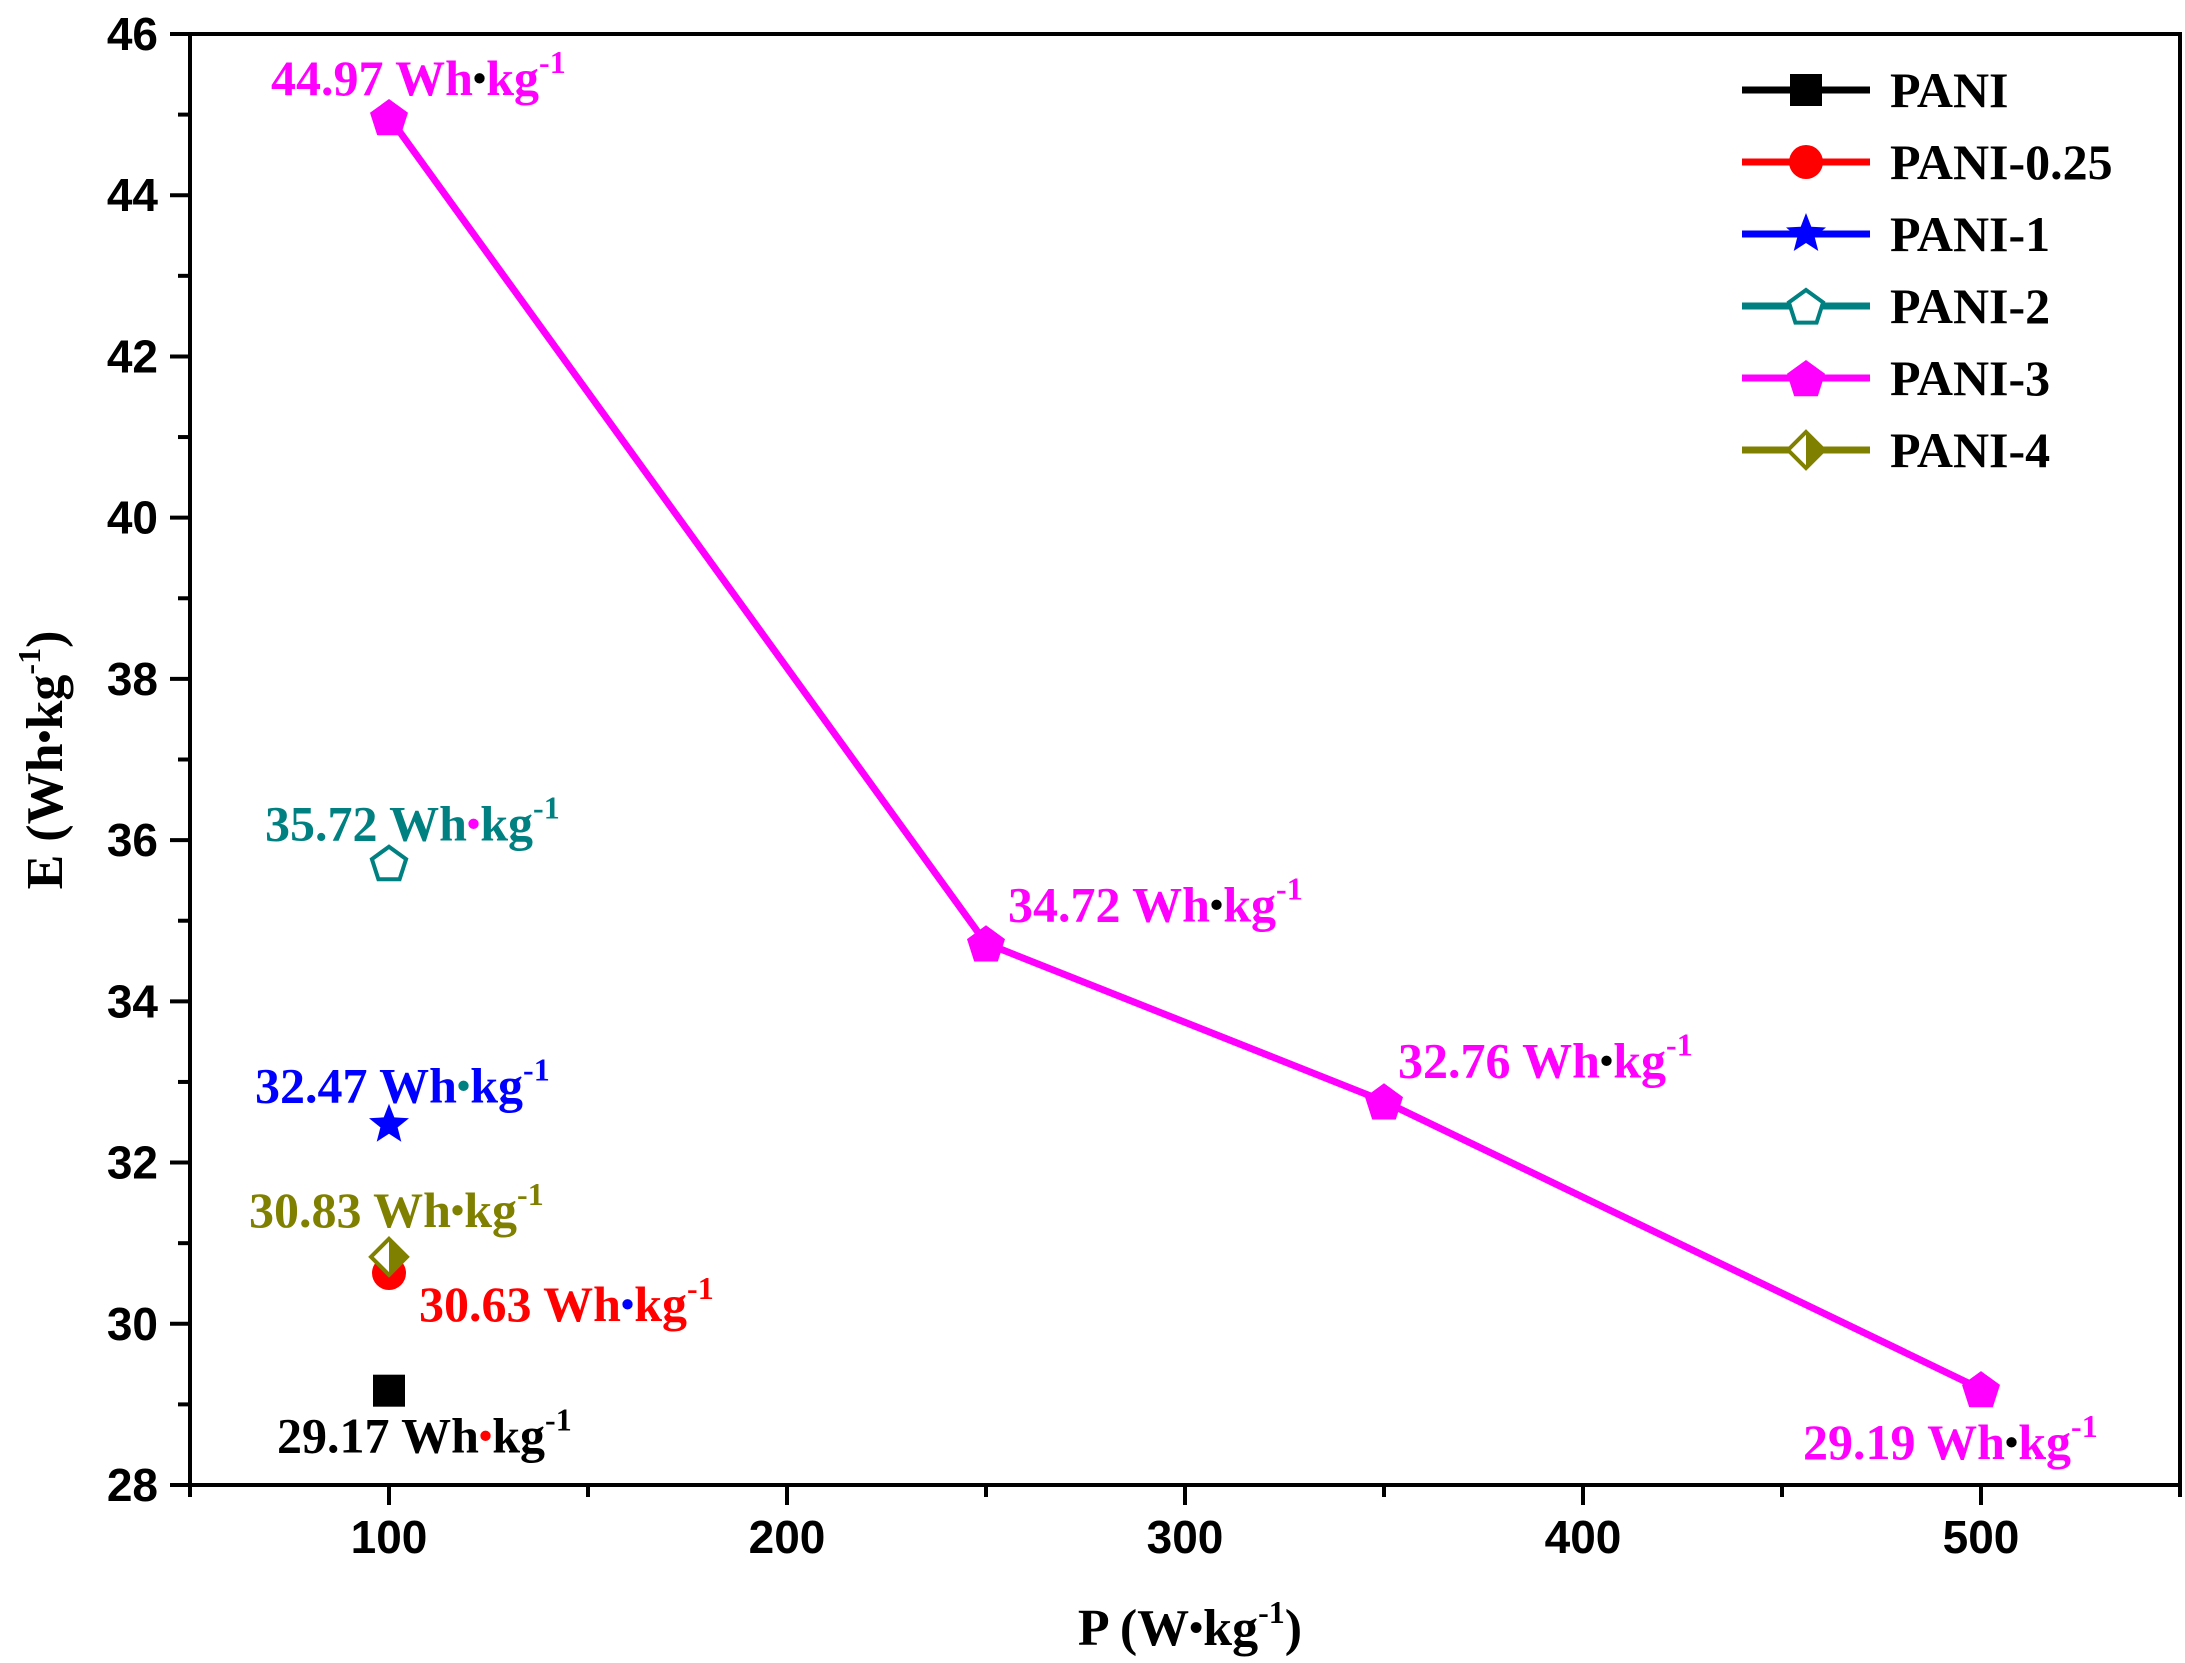 The image size is (2185, 1663). What do you see at coordinates (412, 821) in the screenshot?
I see `annotation-pani2: 35.72 Wh•kg-1` at bounding box center [412, 821].